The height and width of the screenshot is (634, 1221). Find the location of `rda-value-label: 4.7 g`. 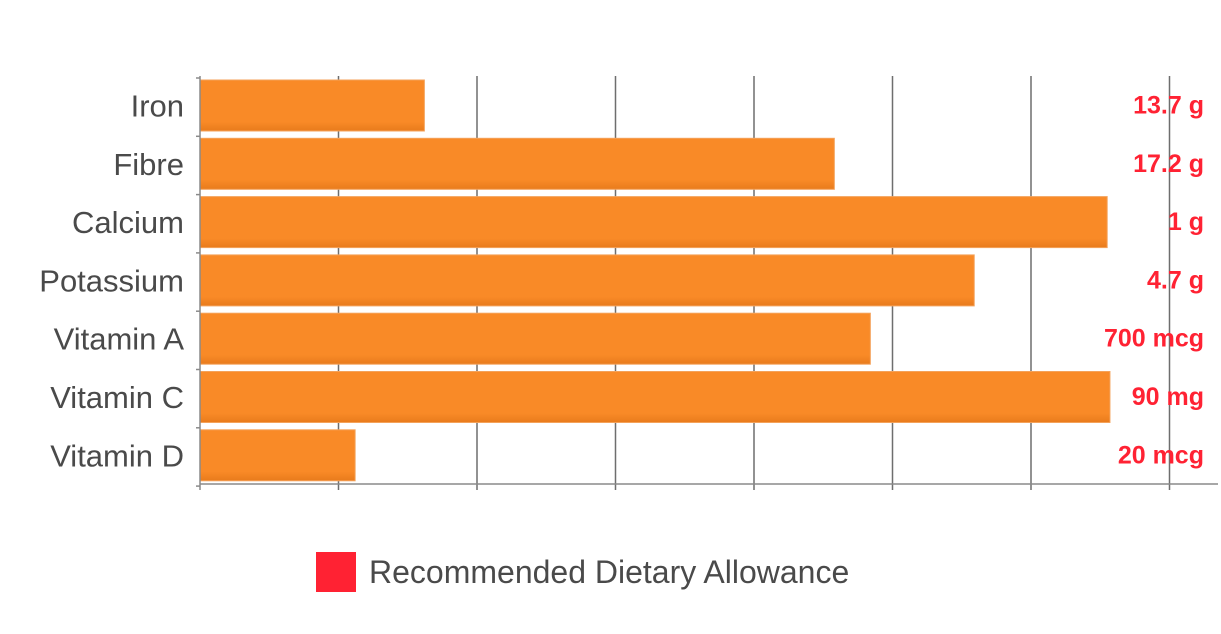

rda-value-label: 4.7 g is located at coordinates (1175, 280).